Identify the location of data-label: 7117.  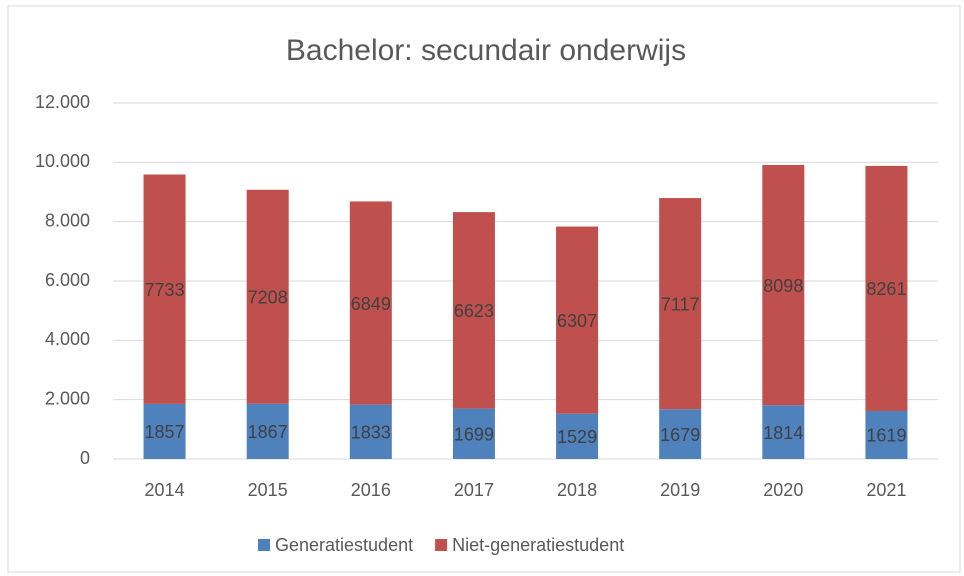
(680, 304).